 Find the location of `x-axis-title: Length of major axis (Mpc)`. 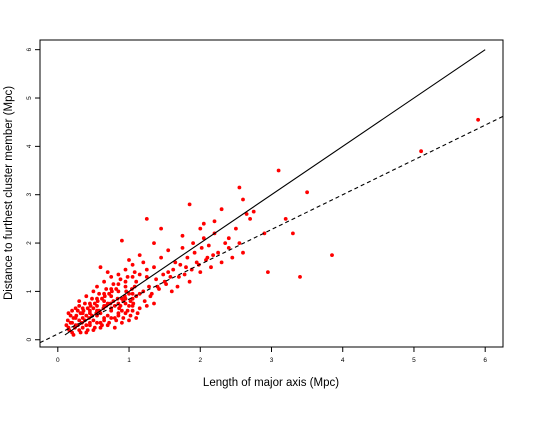

x-axis-title: Length of major axis (Mpc) is located at coordinates (271, 383).